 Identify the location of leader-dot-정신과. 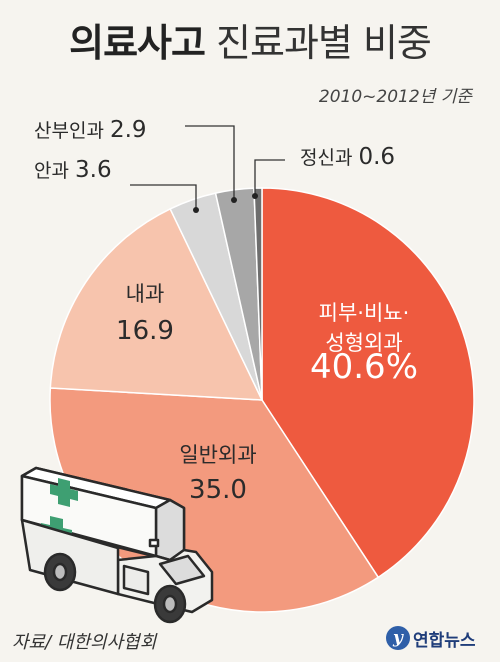
(255, 196).